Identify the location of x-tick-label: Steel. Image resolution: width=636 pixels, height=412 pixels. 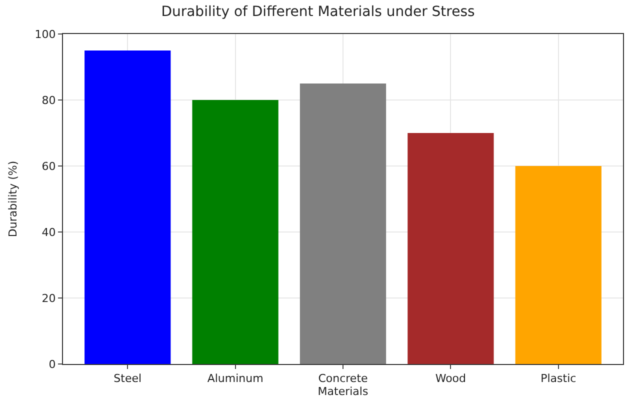
(128, 379).